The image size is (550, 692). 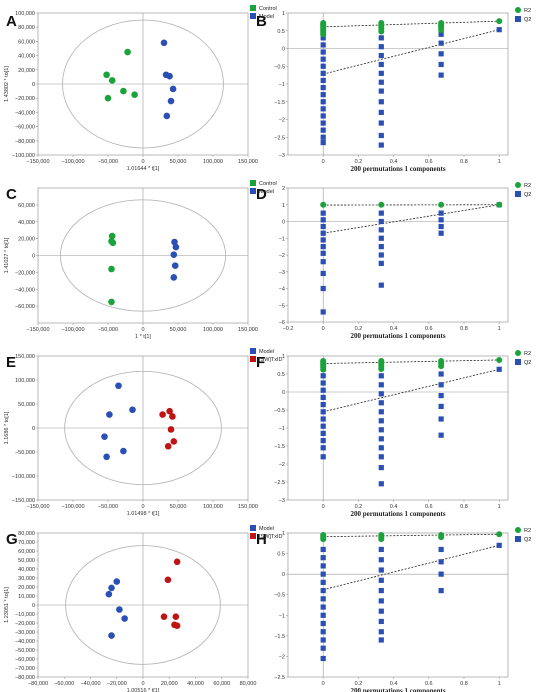 I want to click on y-tick-label: −60,000, so click(x=25, y=128).